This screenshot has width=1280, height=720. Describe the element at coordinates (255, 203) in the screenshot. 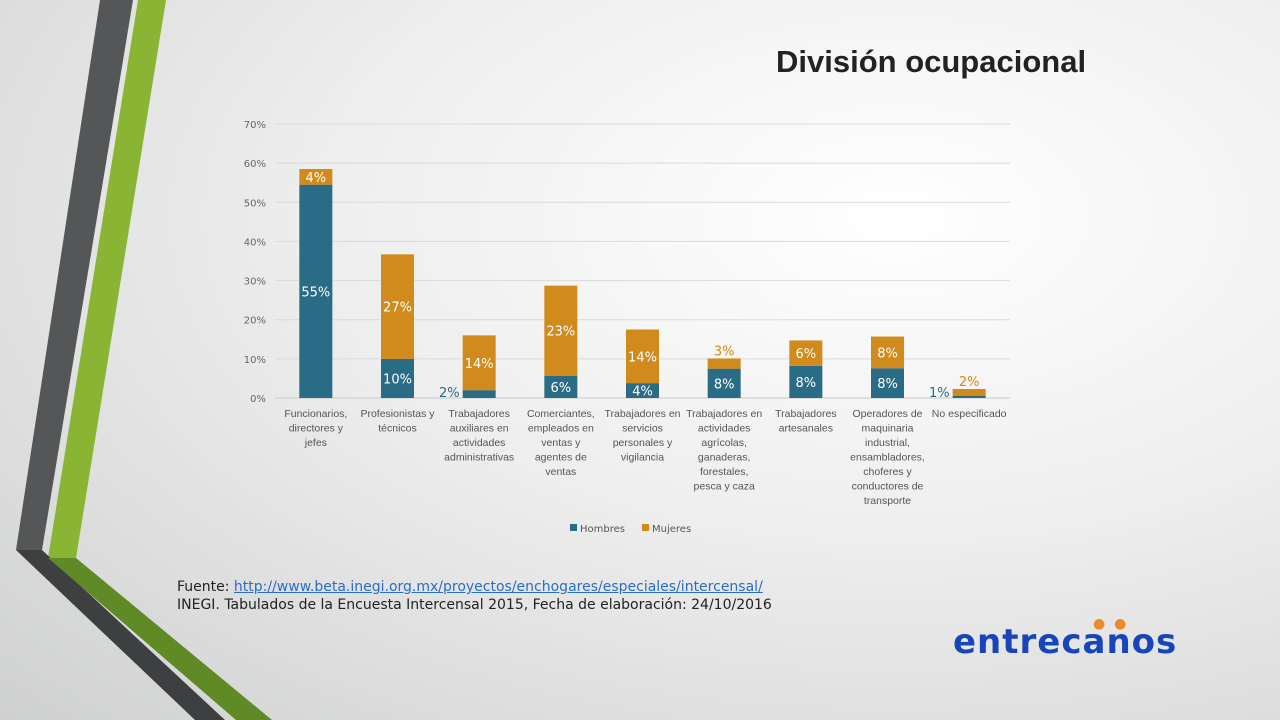

I see `y-tick-label: 50%` at that location.